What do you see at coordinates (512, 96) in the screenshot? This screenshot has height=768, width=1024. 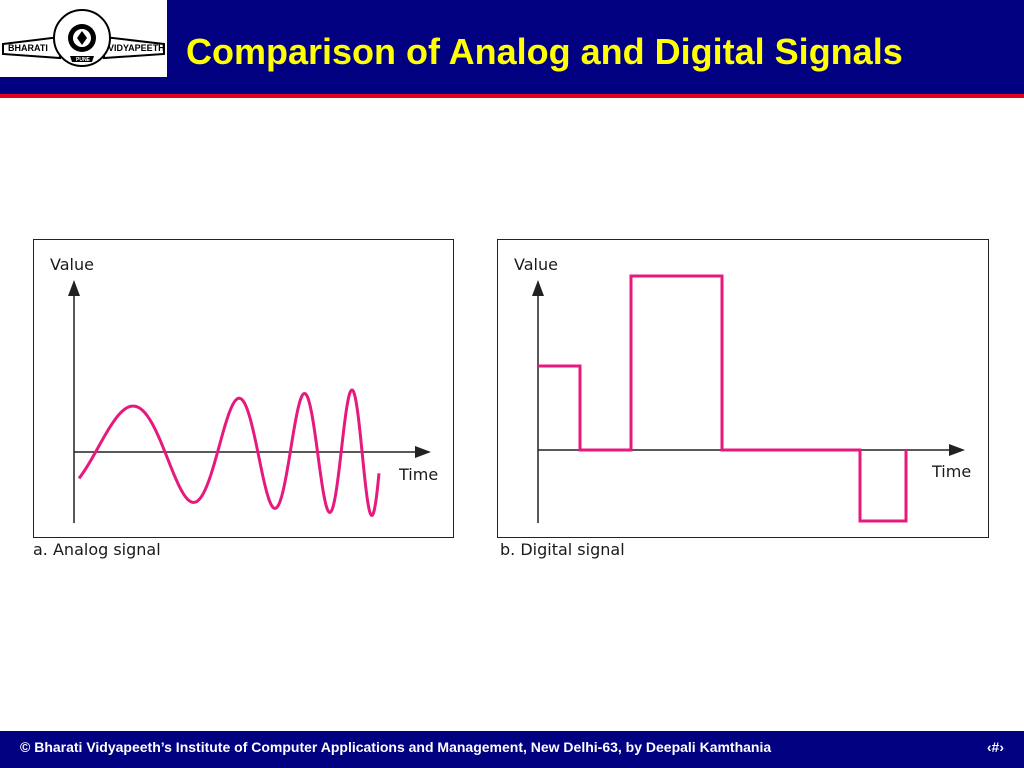 I see `header-accent-rule` at bounding box center [512, 96].